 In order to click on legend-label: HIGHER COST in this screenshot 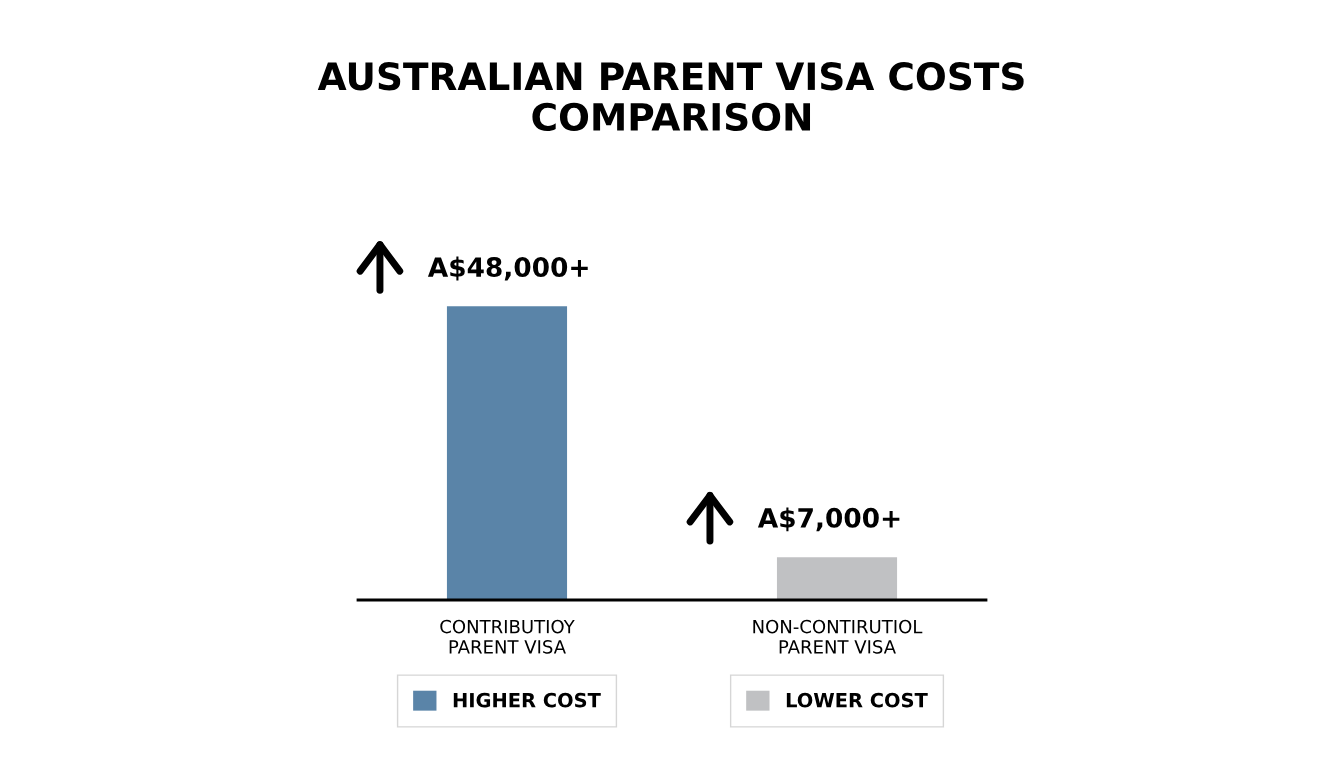, I will do `click(527, 700)`.